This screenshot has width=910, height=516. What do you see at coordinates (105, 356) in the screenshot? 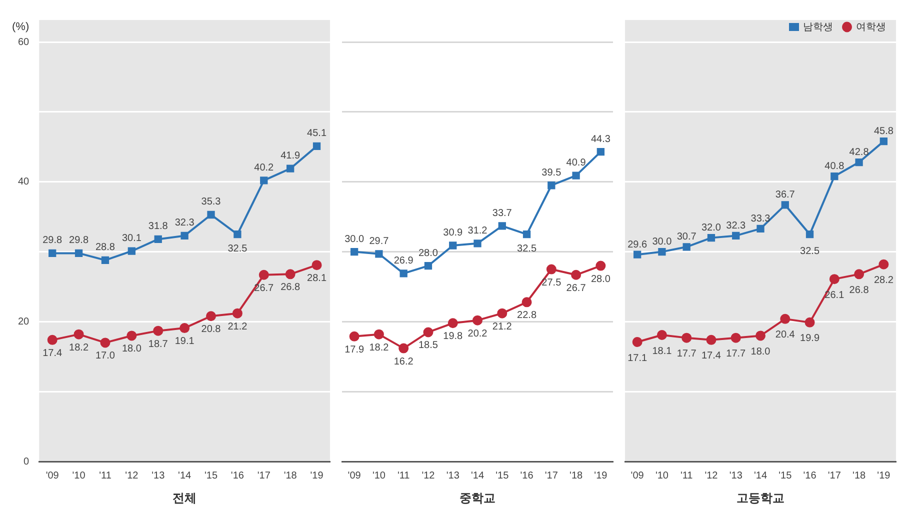
I see `data-label: 17.0` at bounding box center [105, 356].